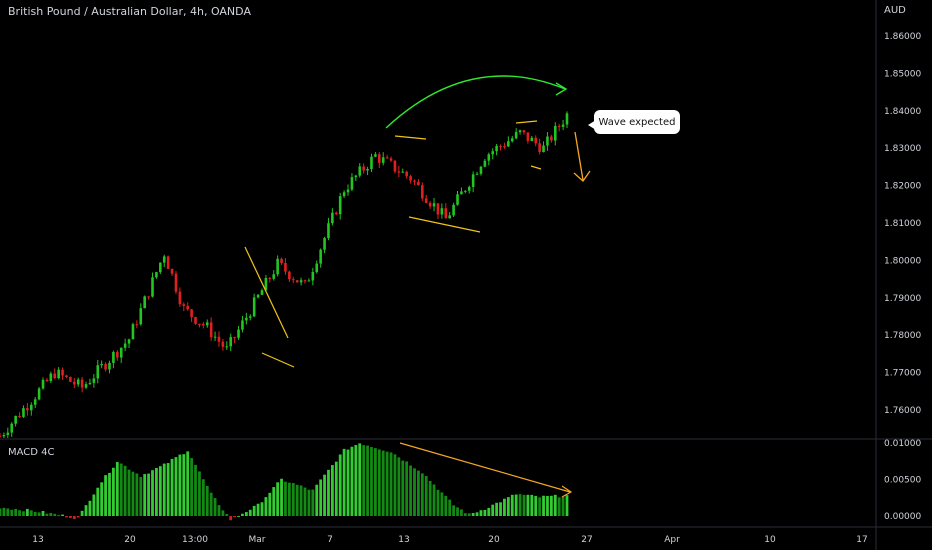 This screenshot has width=932, height=550. What do you see at coordinates (579, 156) in the screenshot?
I see `down-arrow` at bounding box center [579, 156].